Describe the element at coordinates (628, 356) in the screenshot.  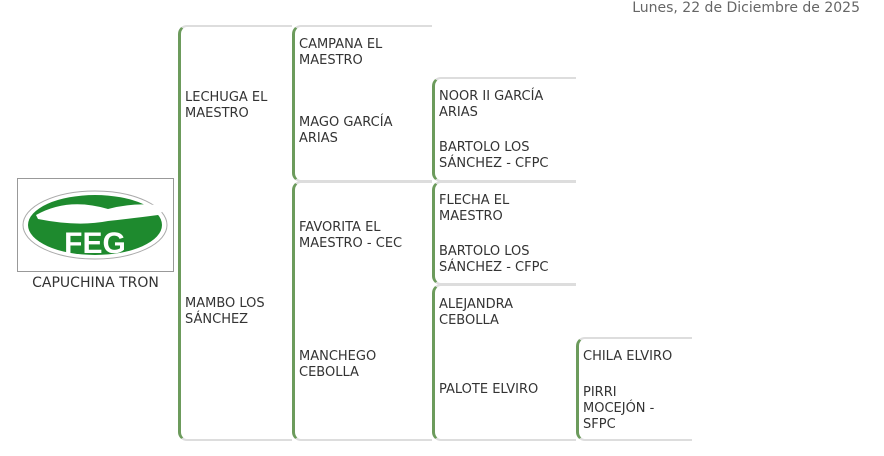
I see `ancestor-link: CHILA ELVIRO` at that location.